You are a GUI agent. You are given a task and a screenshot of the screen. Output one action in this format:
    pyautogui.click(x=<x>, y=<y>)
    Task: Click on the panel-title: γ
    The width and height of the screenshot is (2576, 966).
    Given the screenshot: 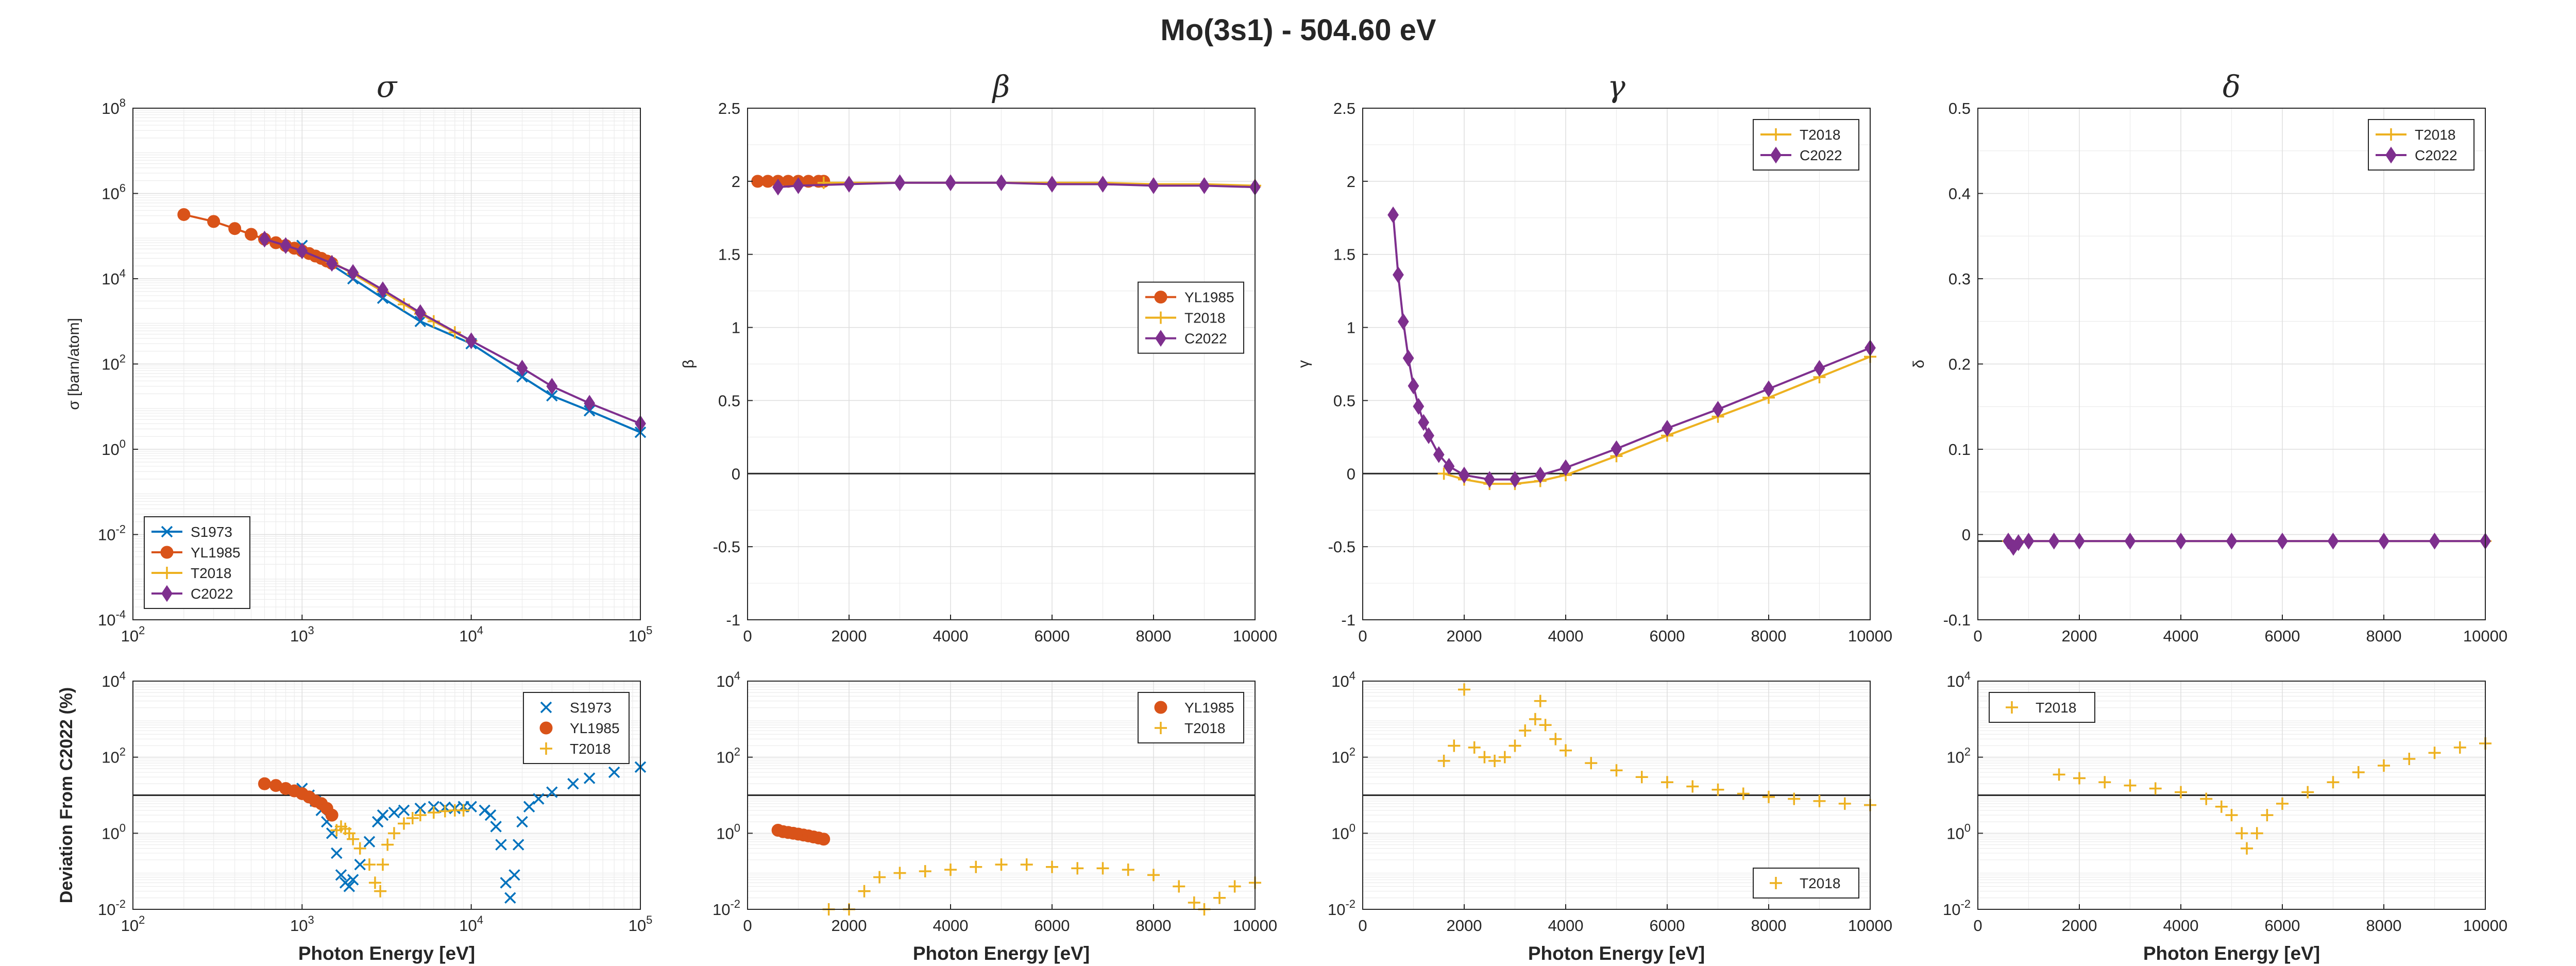 What is the action you would take?
    pyautogui.click(x=1616, y=86)
    